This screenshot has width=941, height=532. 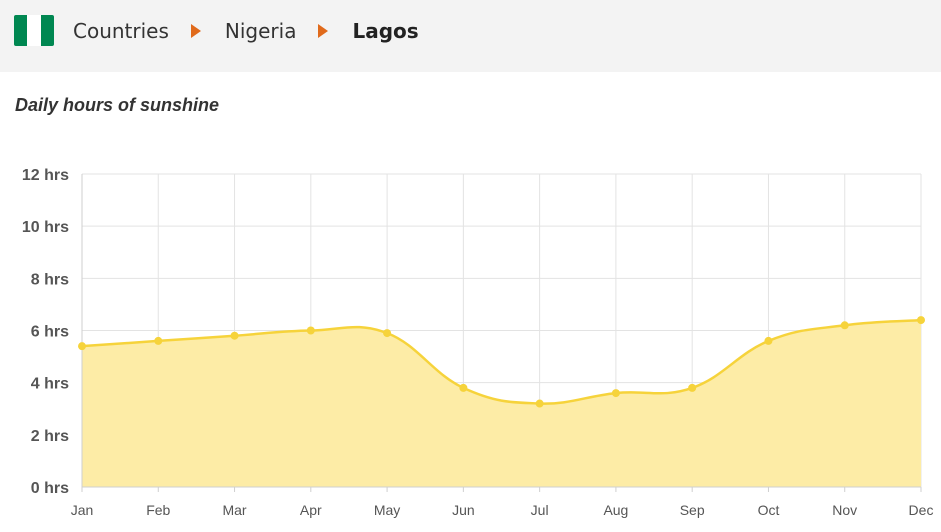 What do you see at coordinates (50, 332) in the screenshot?
I see `y-tick-label: 6 hrs` at bounding box center [50, 332].